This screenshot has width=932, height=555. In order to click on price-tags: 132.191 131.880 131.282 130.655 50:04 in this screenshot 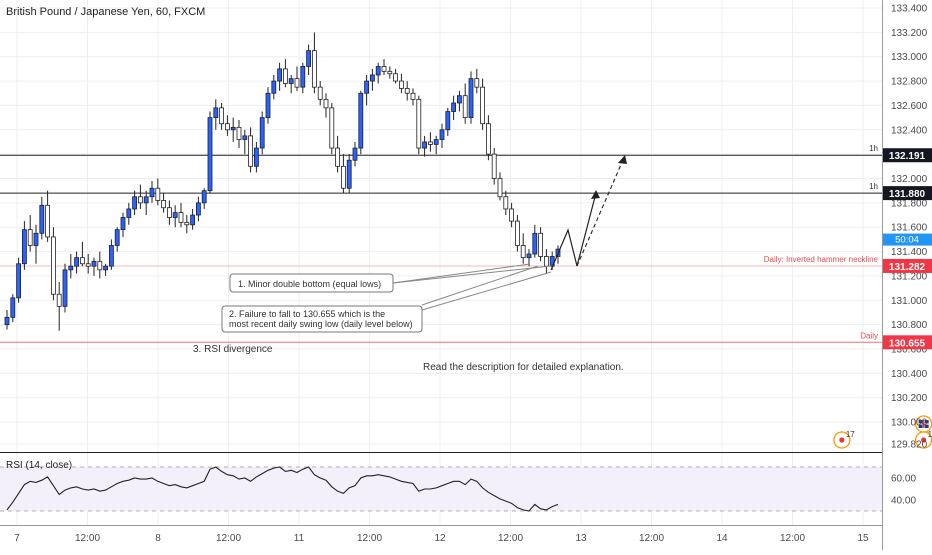, I will do `click(907, 249)`.